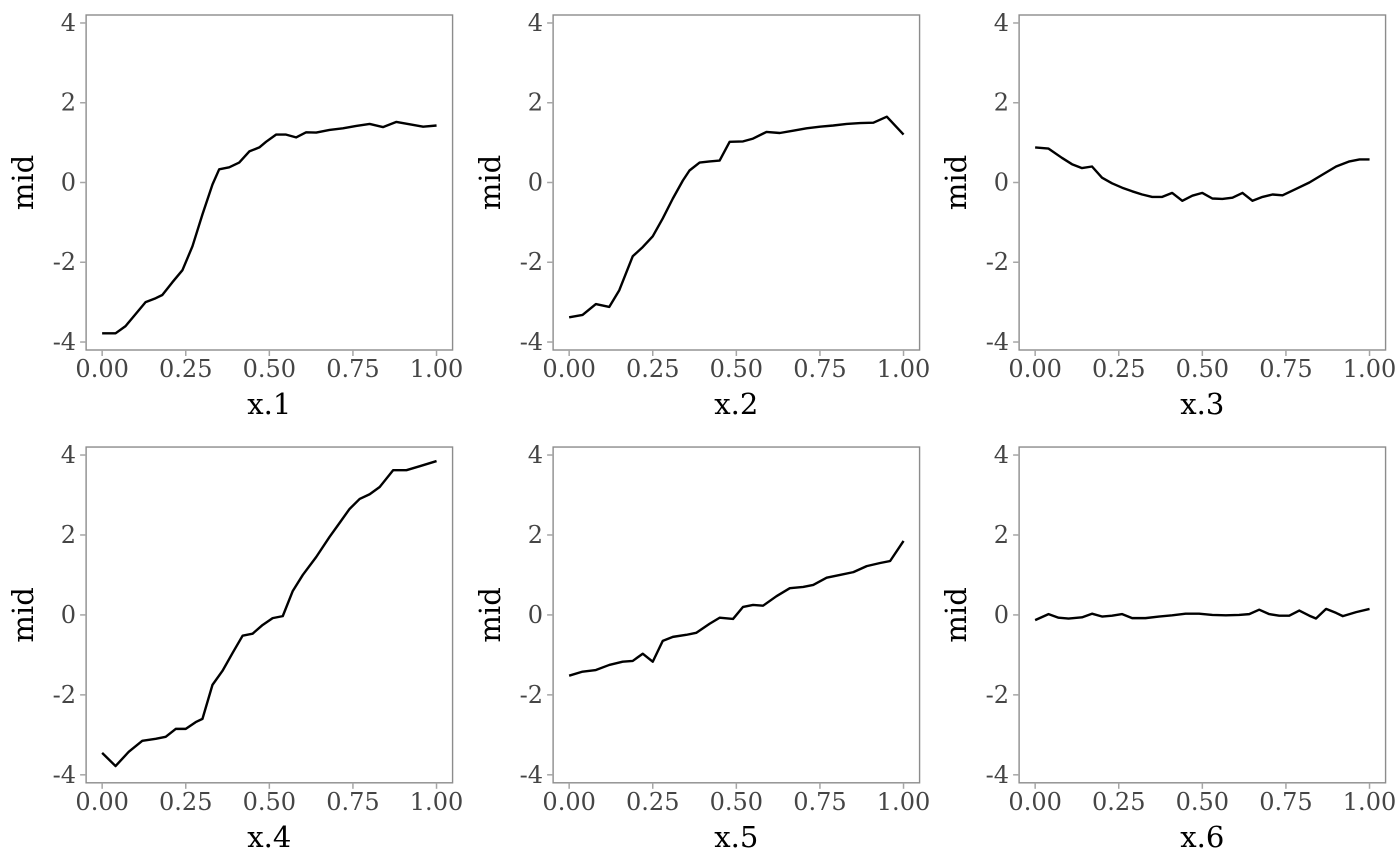 This screenshot has height=865, width=1400. Describe the element at coordinates (1203, 404) in the screenshot. I see `x-axis-title: x.3` at that location.